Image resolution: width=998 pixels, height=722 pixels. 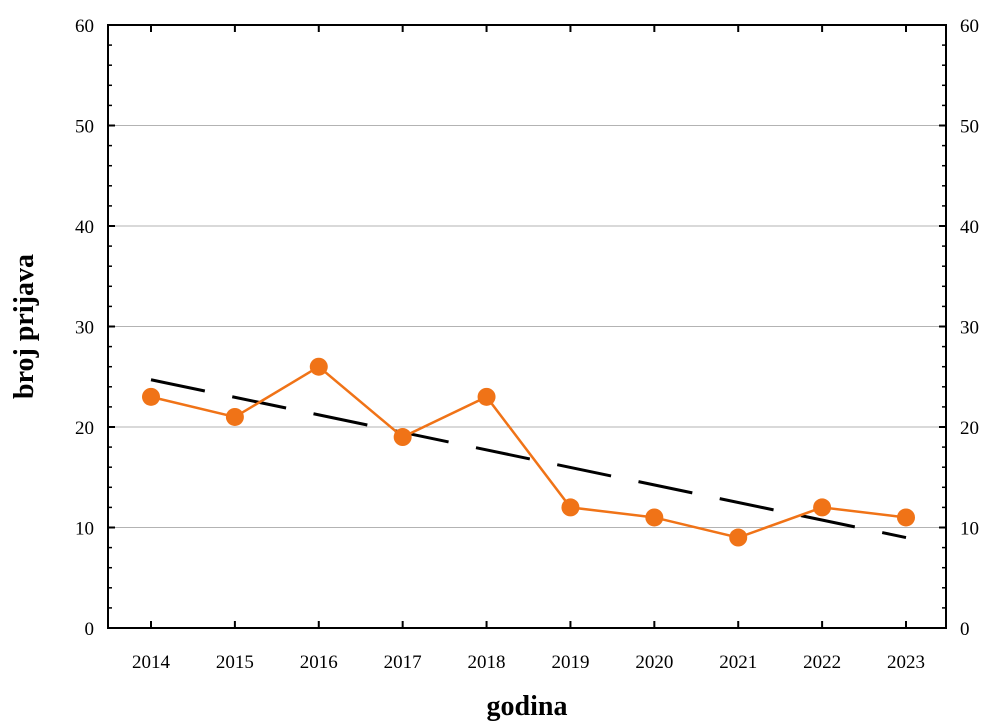 I want to click on y-tick-label-right: 60, so click(x=969, y=26).